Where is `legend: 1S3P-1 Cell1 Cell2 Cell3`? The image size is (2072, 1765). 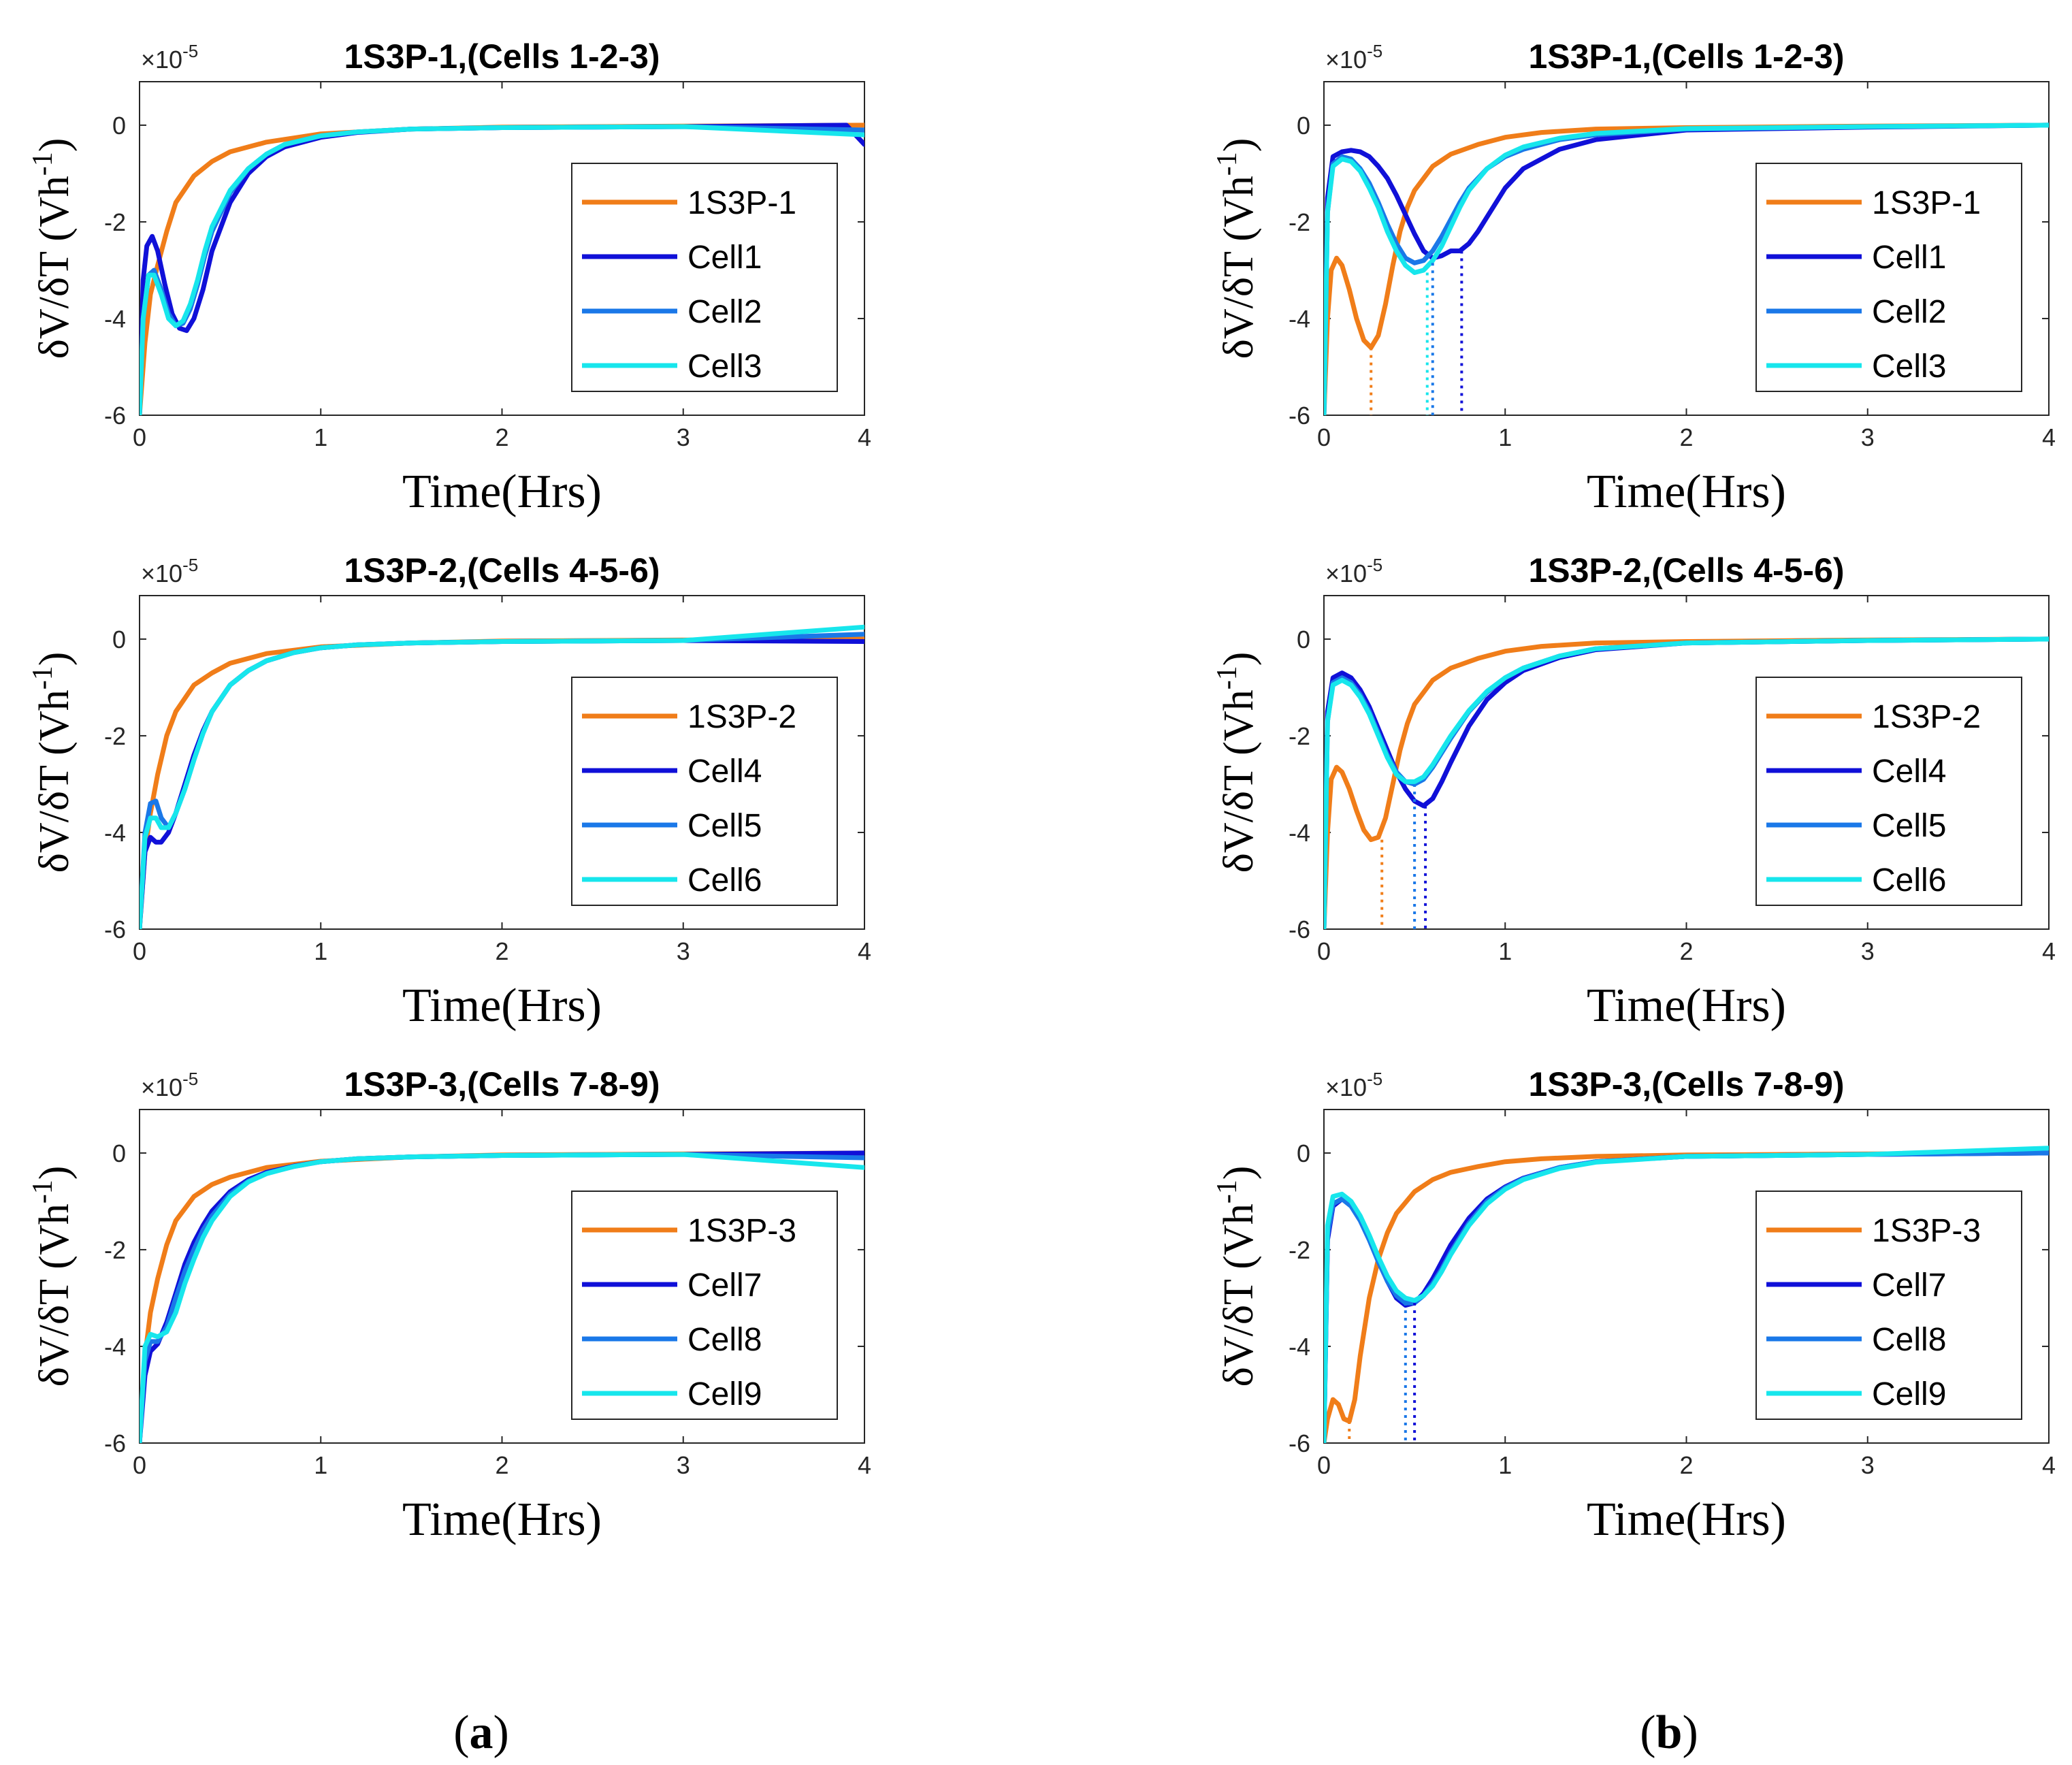
legend: 1S3P-1 Cell1 Cell2 Cell3 is located at coordinates (705, 277).